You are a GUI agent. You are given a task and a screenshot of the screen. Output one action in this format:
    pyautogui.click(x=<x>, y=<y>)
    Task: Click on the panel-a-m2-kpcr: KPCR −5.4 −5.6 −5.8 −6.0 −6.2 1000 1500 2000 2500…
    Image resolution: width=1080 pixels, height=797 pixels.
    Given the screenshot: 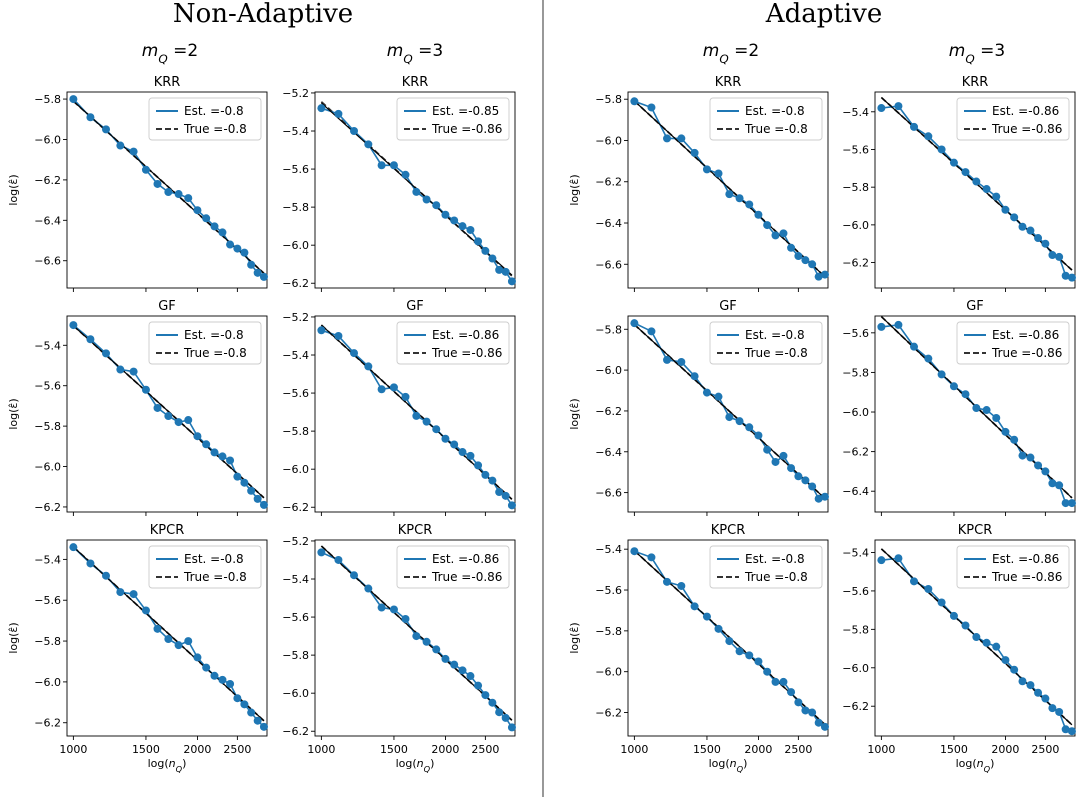 What is the action you would take?
    pyautogui.click(x=698, y=648)
    